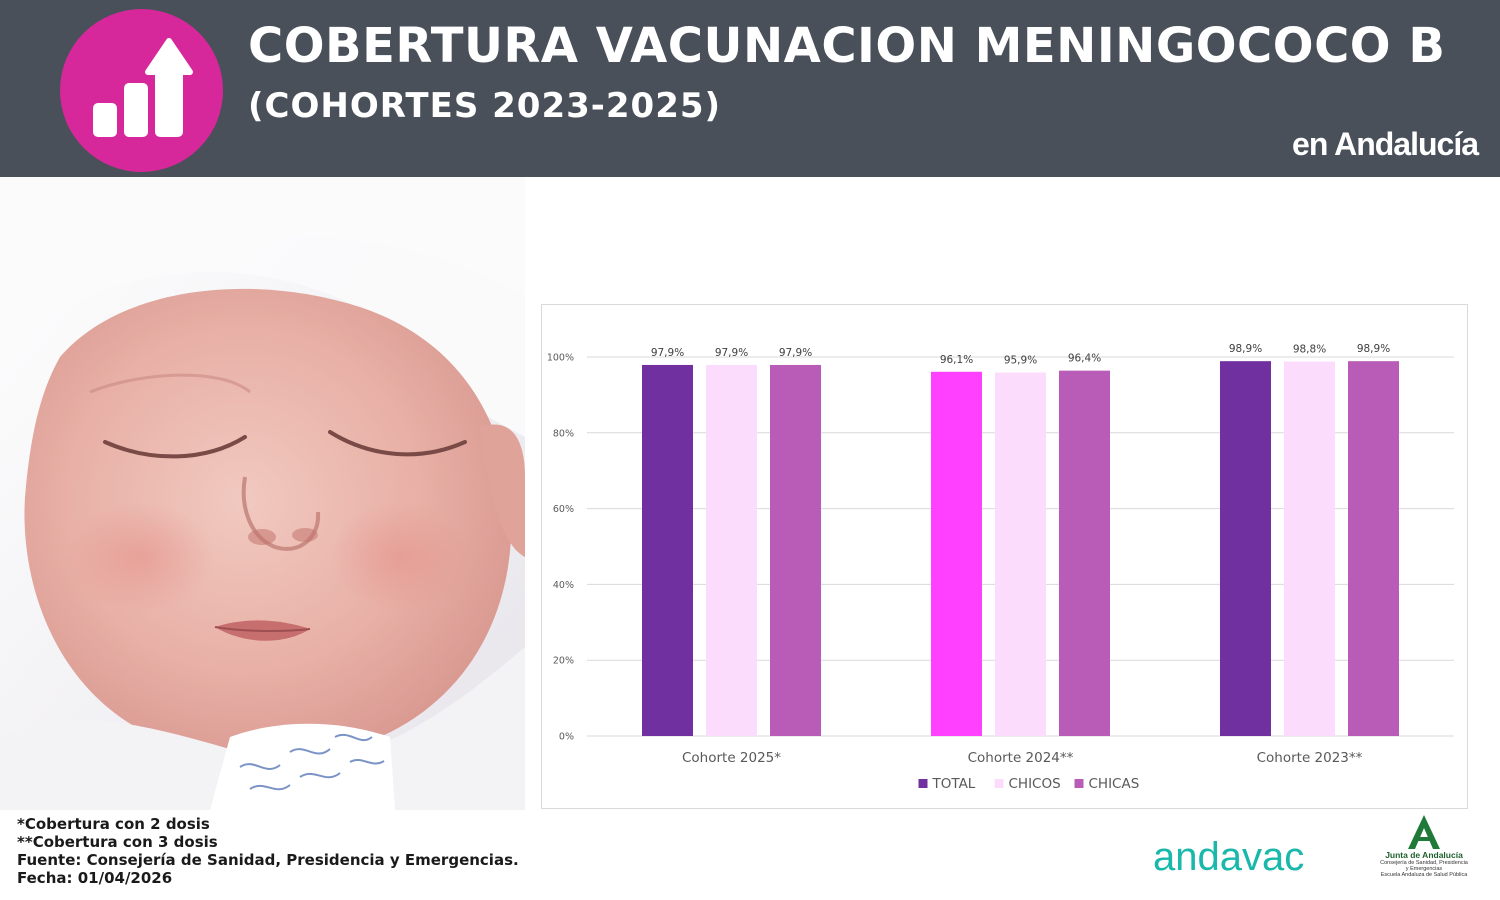  What do you see at coordinates (1035, 784) in the screenshot?
I see `legend-label: CHICOS` at bounding box center [1035, 784].